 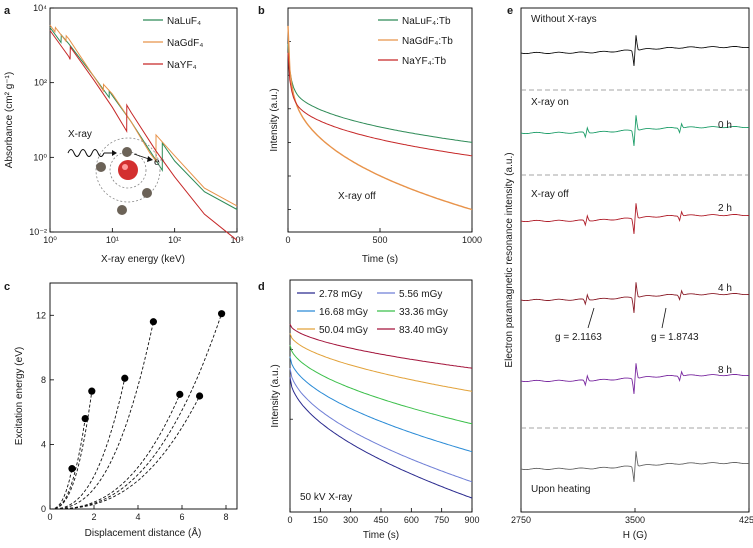 I want to click on orbit-outer, so click(x=128, y=170).